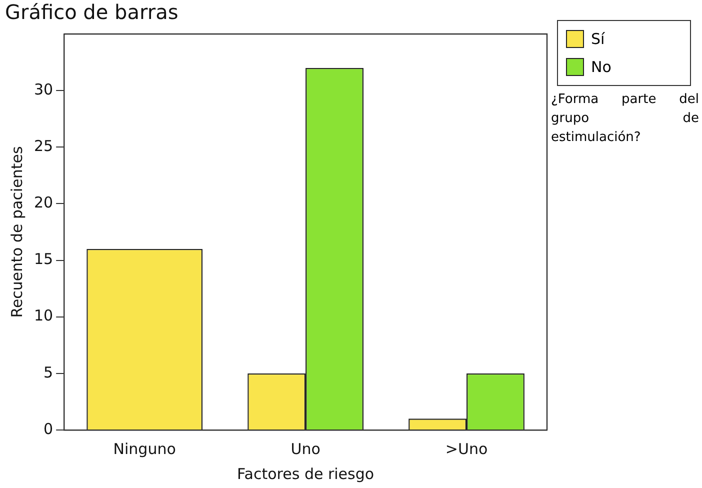  What do you see at coordinates (144, 449) in the screenshot?
I see `x-tick-label: Ninguno` at bounding box center [144, 449].